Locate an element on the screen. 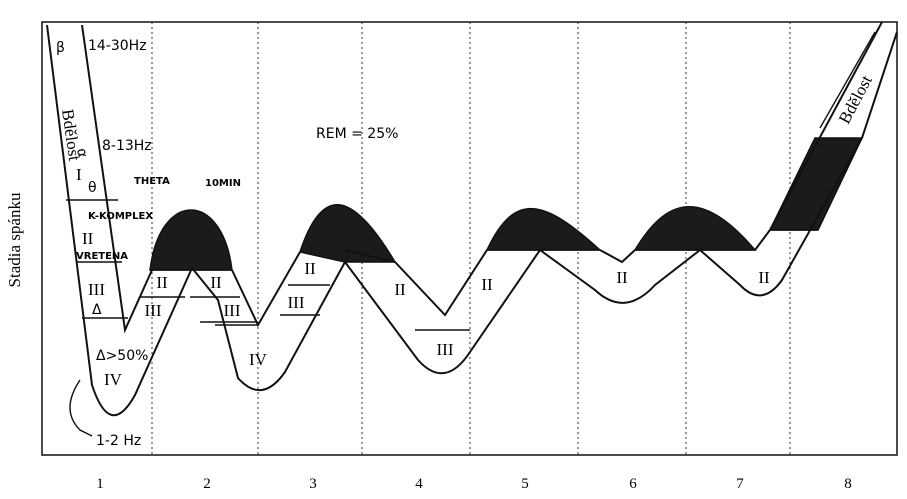  annotation: IV is located at coordinates (113, 379).